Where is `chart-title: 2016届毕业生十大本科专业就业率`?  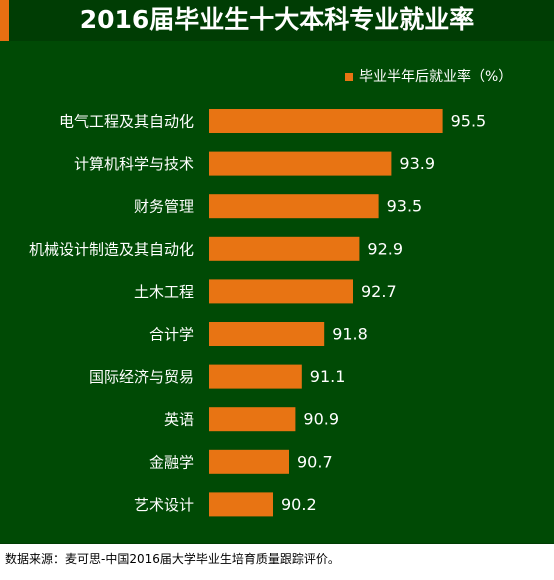
chart-title: 2016届毕业生十大本科专业就业率 is located at coordinates (277, 19).